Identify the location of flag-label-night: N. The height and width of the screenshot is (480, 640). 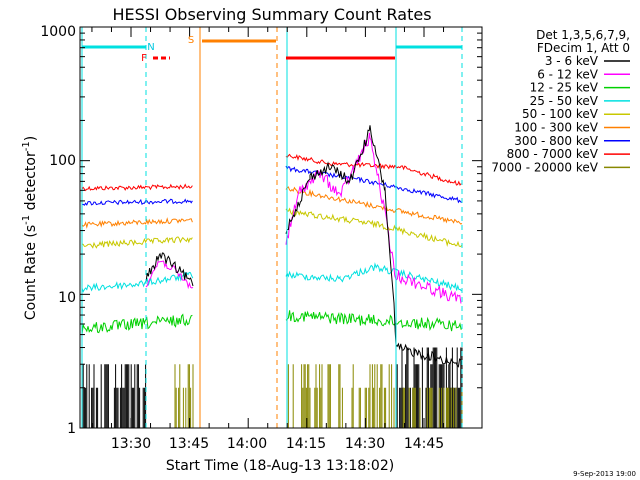
(150, 47).